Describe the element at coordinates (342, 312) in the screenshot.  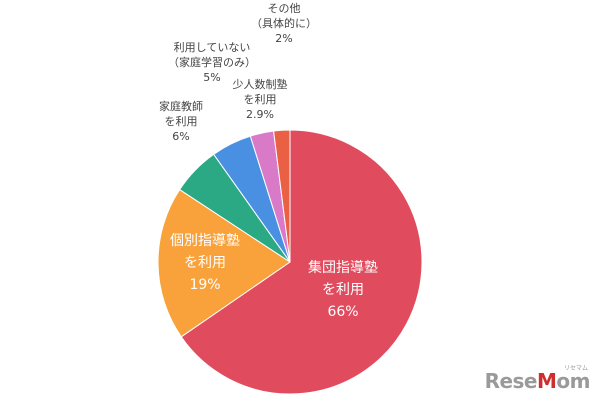
I see `slice-label-line: 66%` at that location.